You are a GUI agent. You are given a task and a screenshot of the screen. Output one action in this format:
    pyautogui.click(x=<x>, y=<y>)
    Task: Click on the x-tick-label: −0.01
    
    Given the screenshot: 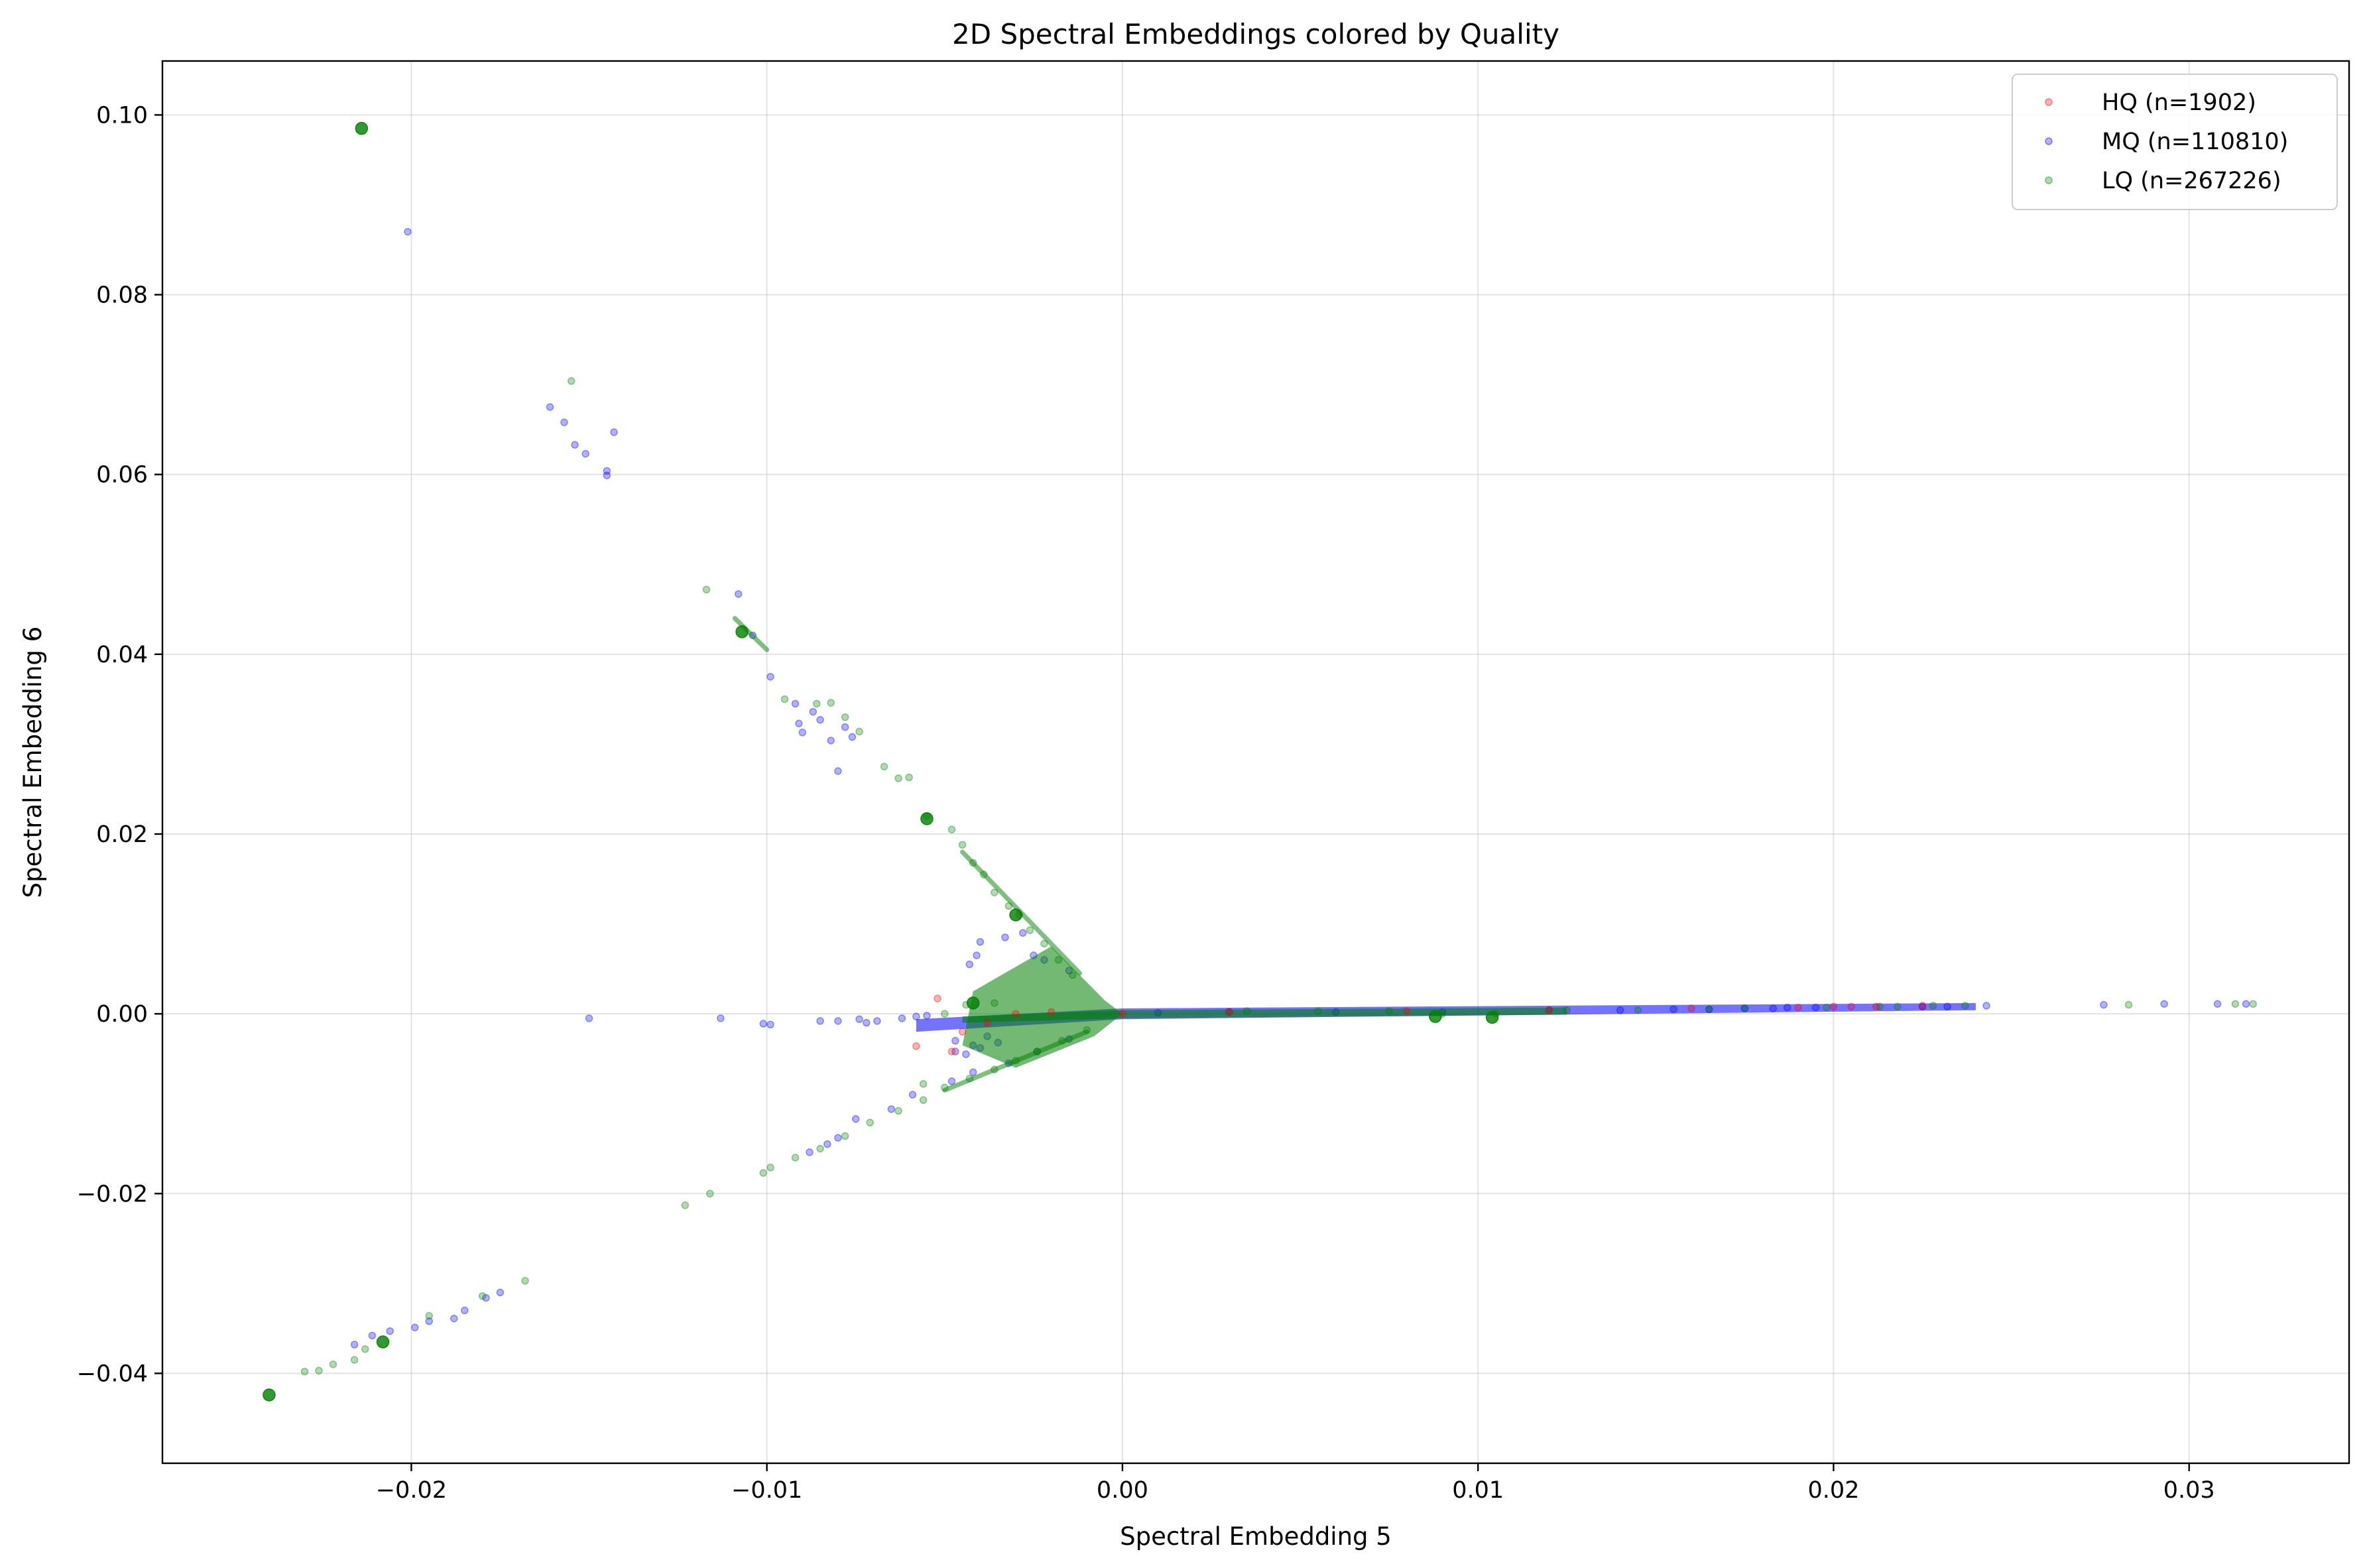 What is the action you would take?
    pyautogui.click(x=766, y=1490)
    